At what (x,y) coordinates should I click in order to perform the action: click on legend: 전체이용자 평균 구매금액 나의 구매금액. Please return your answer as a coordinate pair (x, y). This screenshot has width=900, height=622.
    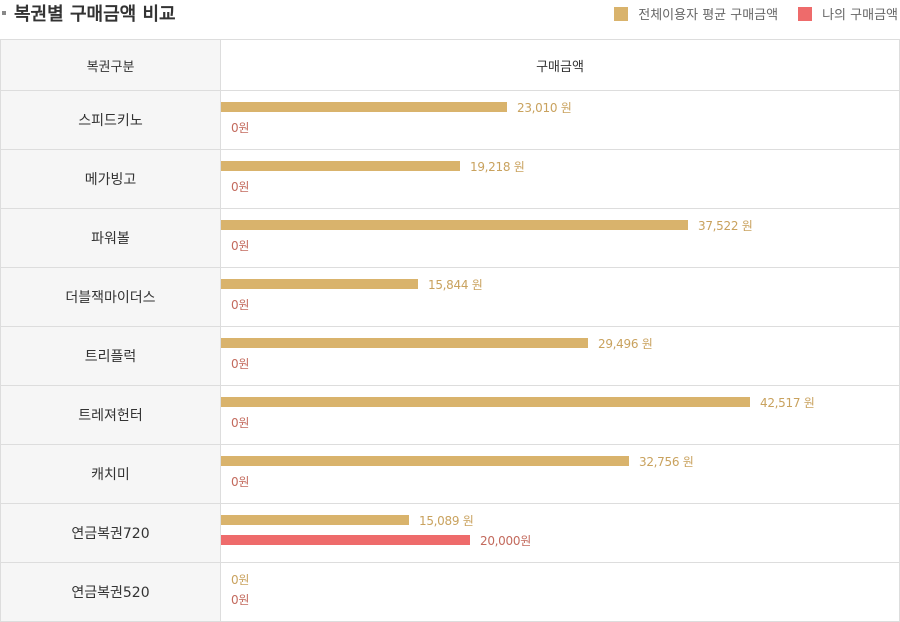
    Looking at the image, I should click on (756, 13).